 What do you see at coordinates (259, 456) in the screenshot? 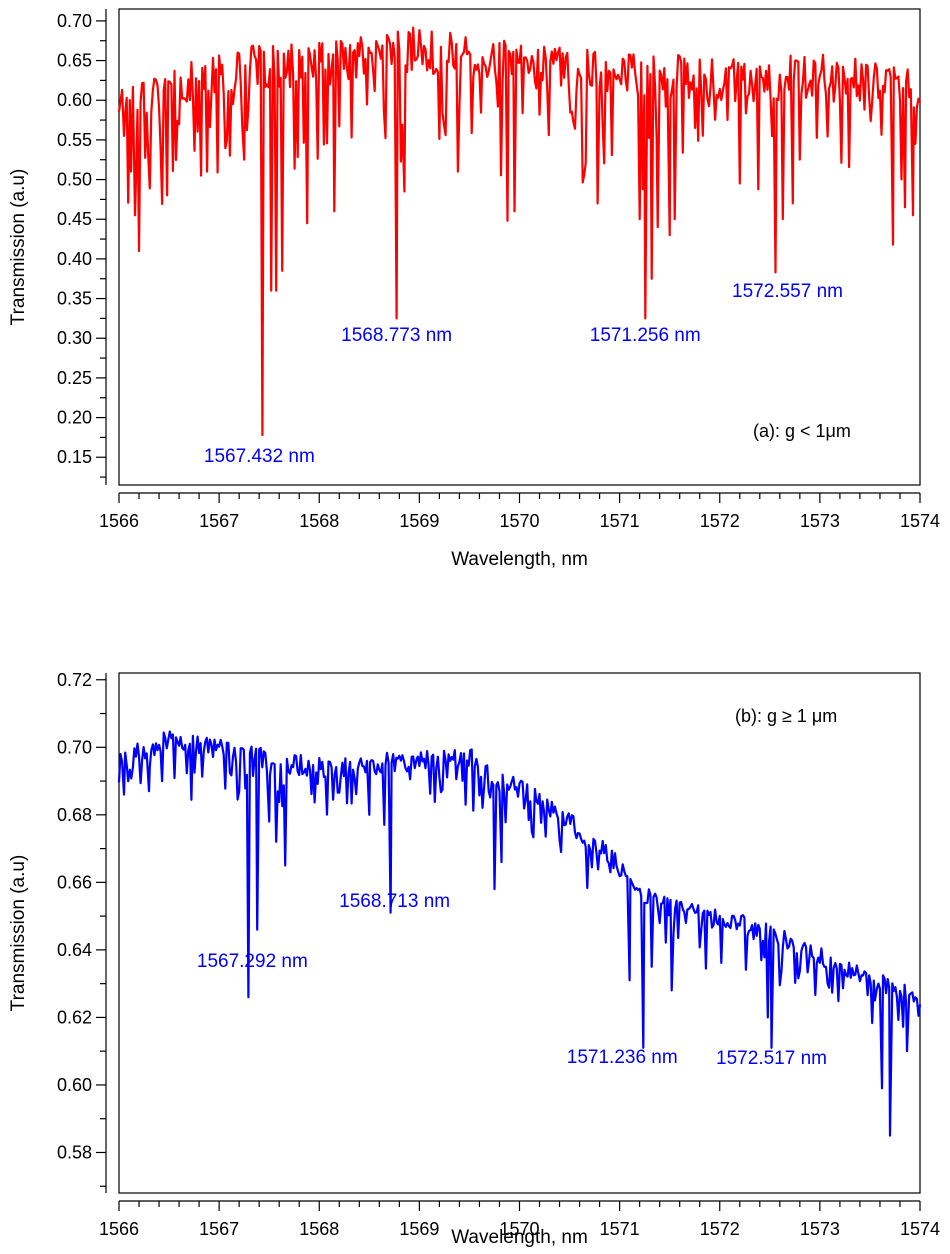
I see `dip-annotation: 1567.432 nm` at bounding box center [259, 456].